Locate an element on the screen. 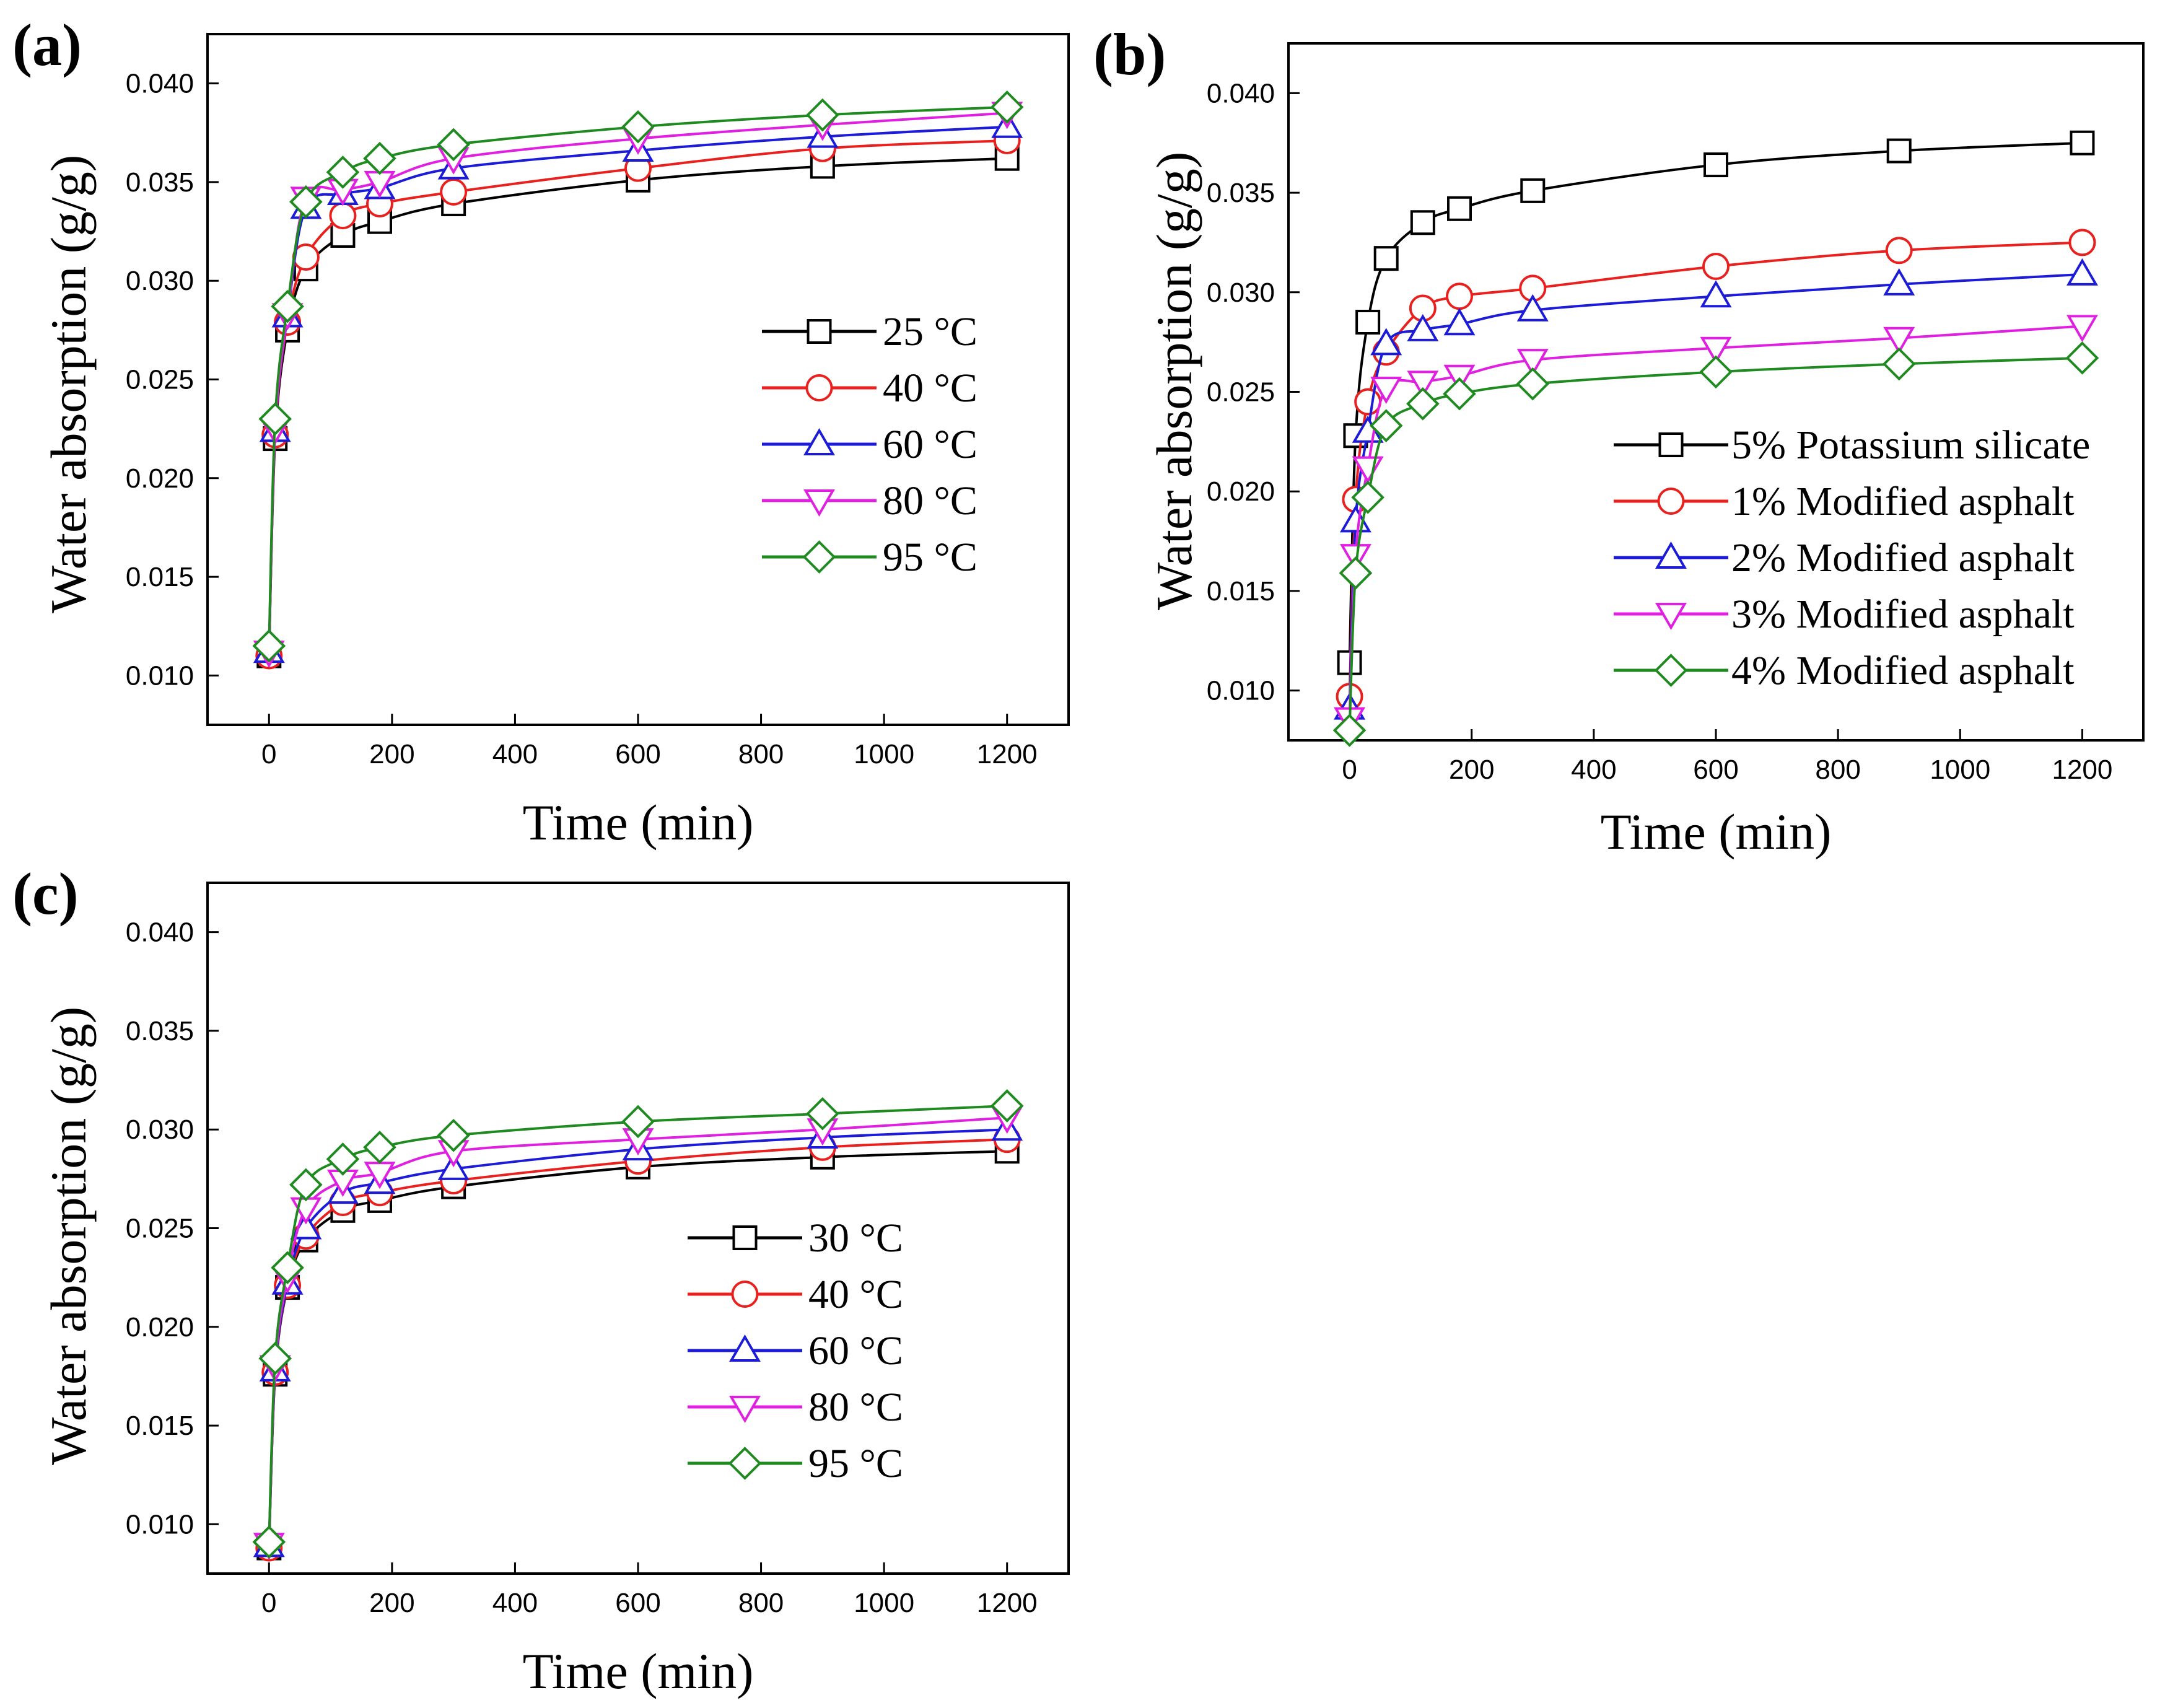 Image resolution: width=2165 pixels, height=1708 pixels. legend-label: 80 °C is located at coordinates (930, 500).